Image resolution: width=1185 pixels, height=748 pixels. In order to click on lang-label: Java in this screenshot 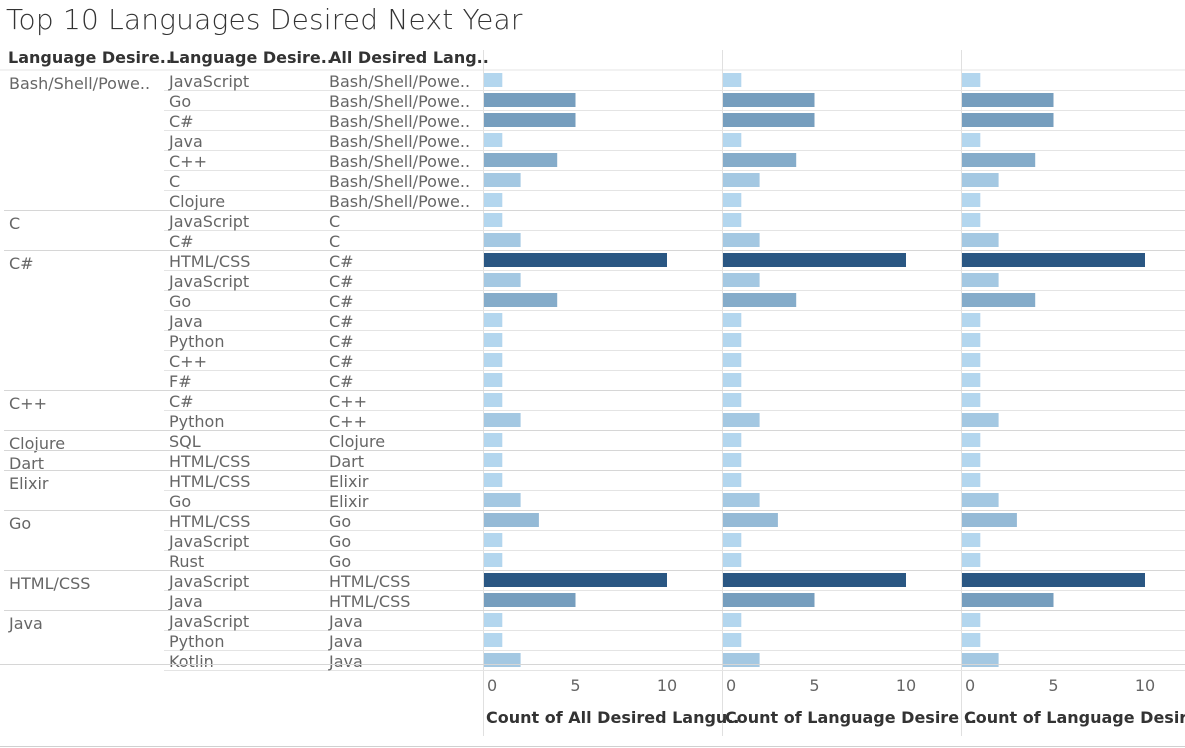, I will do `click(185, 601)`.